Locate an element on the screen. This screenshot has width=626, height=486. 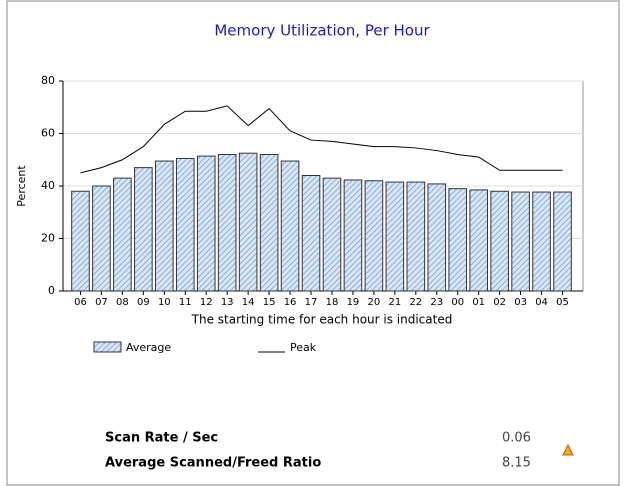
chart-title: Memory Utilization, Per Hour is located at coordinates (322, 31).